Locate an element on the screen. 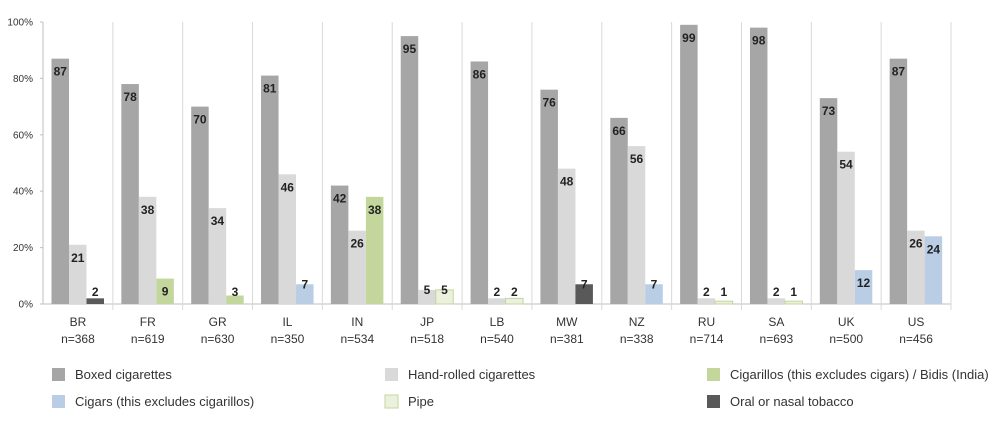 The height and width of the screenshot is (427, 1000). x-category-label: FR is located at coordinates (148, 322).